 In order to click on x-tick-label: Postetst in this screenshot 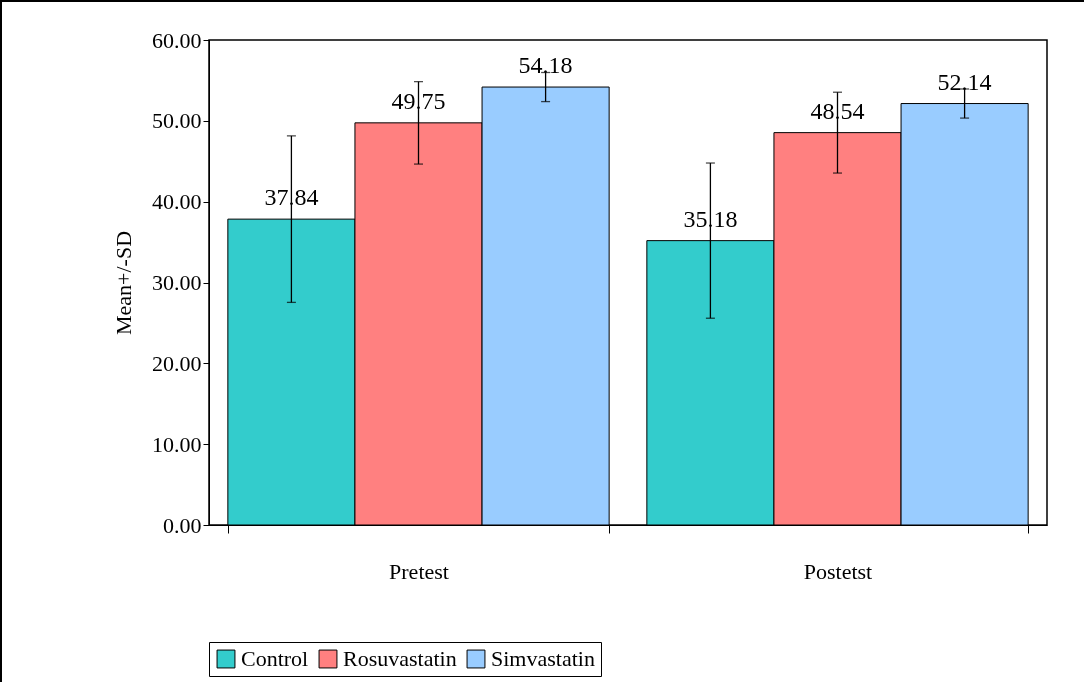, I will do `click(838, 571)`.